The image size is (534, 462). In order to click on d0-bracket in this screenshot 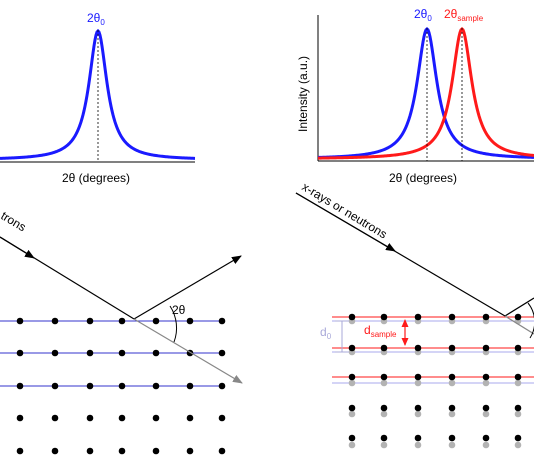, I will do `click(342, 336)`.